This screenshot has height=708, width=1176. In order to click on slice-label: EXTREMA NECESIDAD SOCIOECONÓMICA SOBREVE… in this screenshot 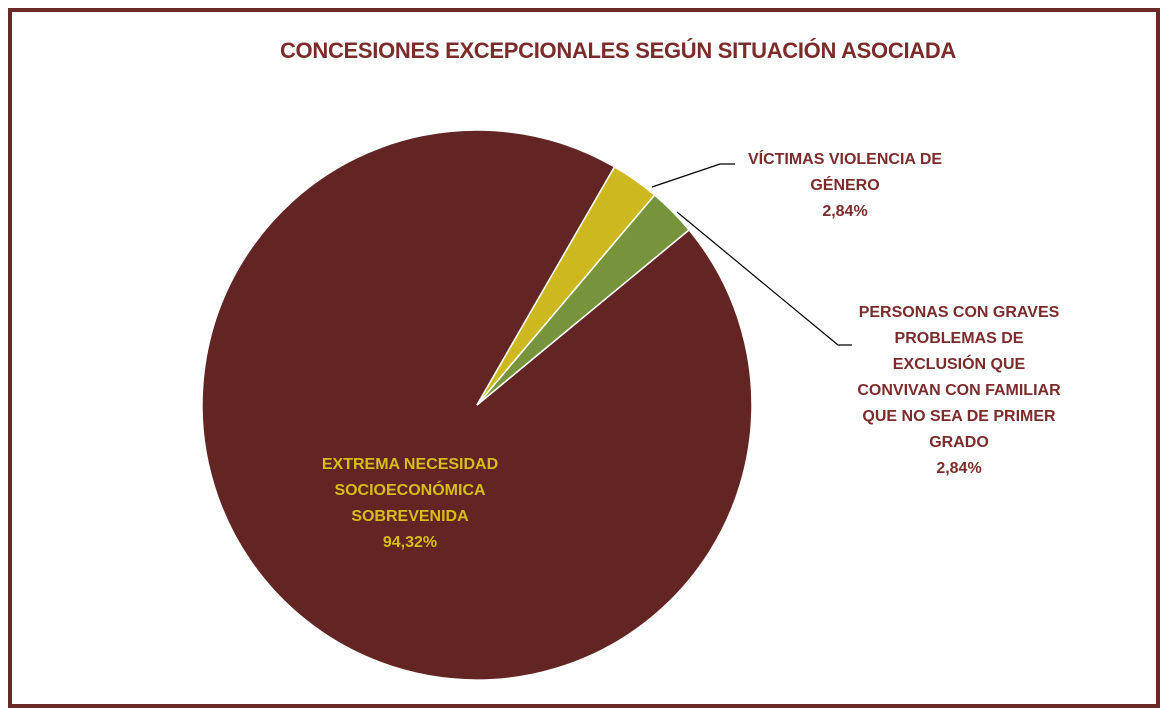, I will do `click(410, 504)`.